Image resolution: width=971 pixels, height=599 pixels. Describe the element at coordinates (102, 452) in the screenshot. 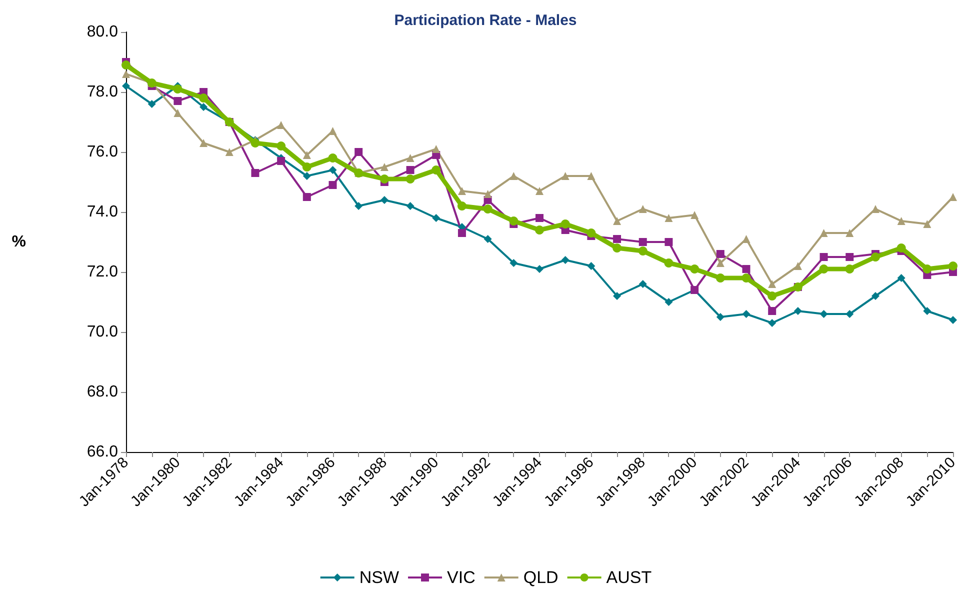

I see `y-tick-label: 66.0` at that location.